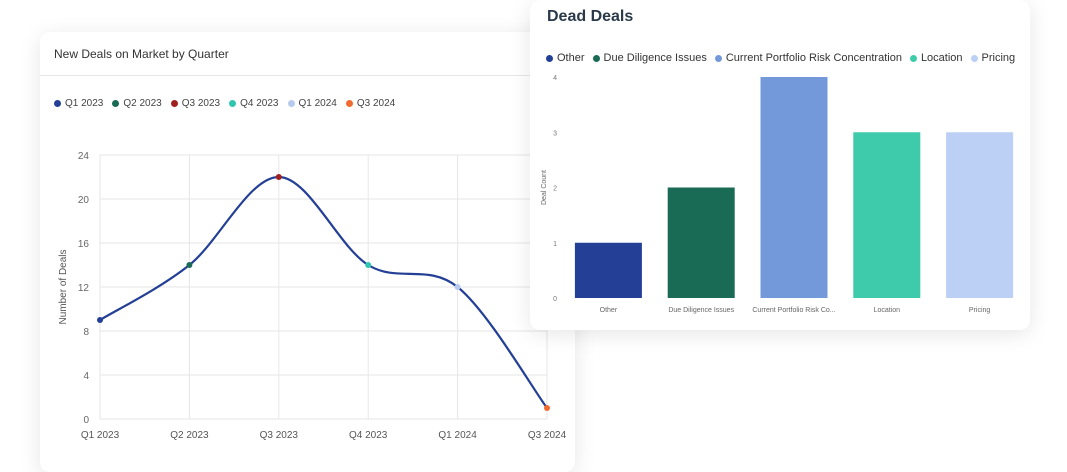 The image size is (1067, 472). I want to click on legend-label: Other, so click(571, 58).